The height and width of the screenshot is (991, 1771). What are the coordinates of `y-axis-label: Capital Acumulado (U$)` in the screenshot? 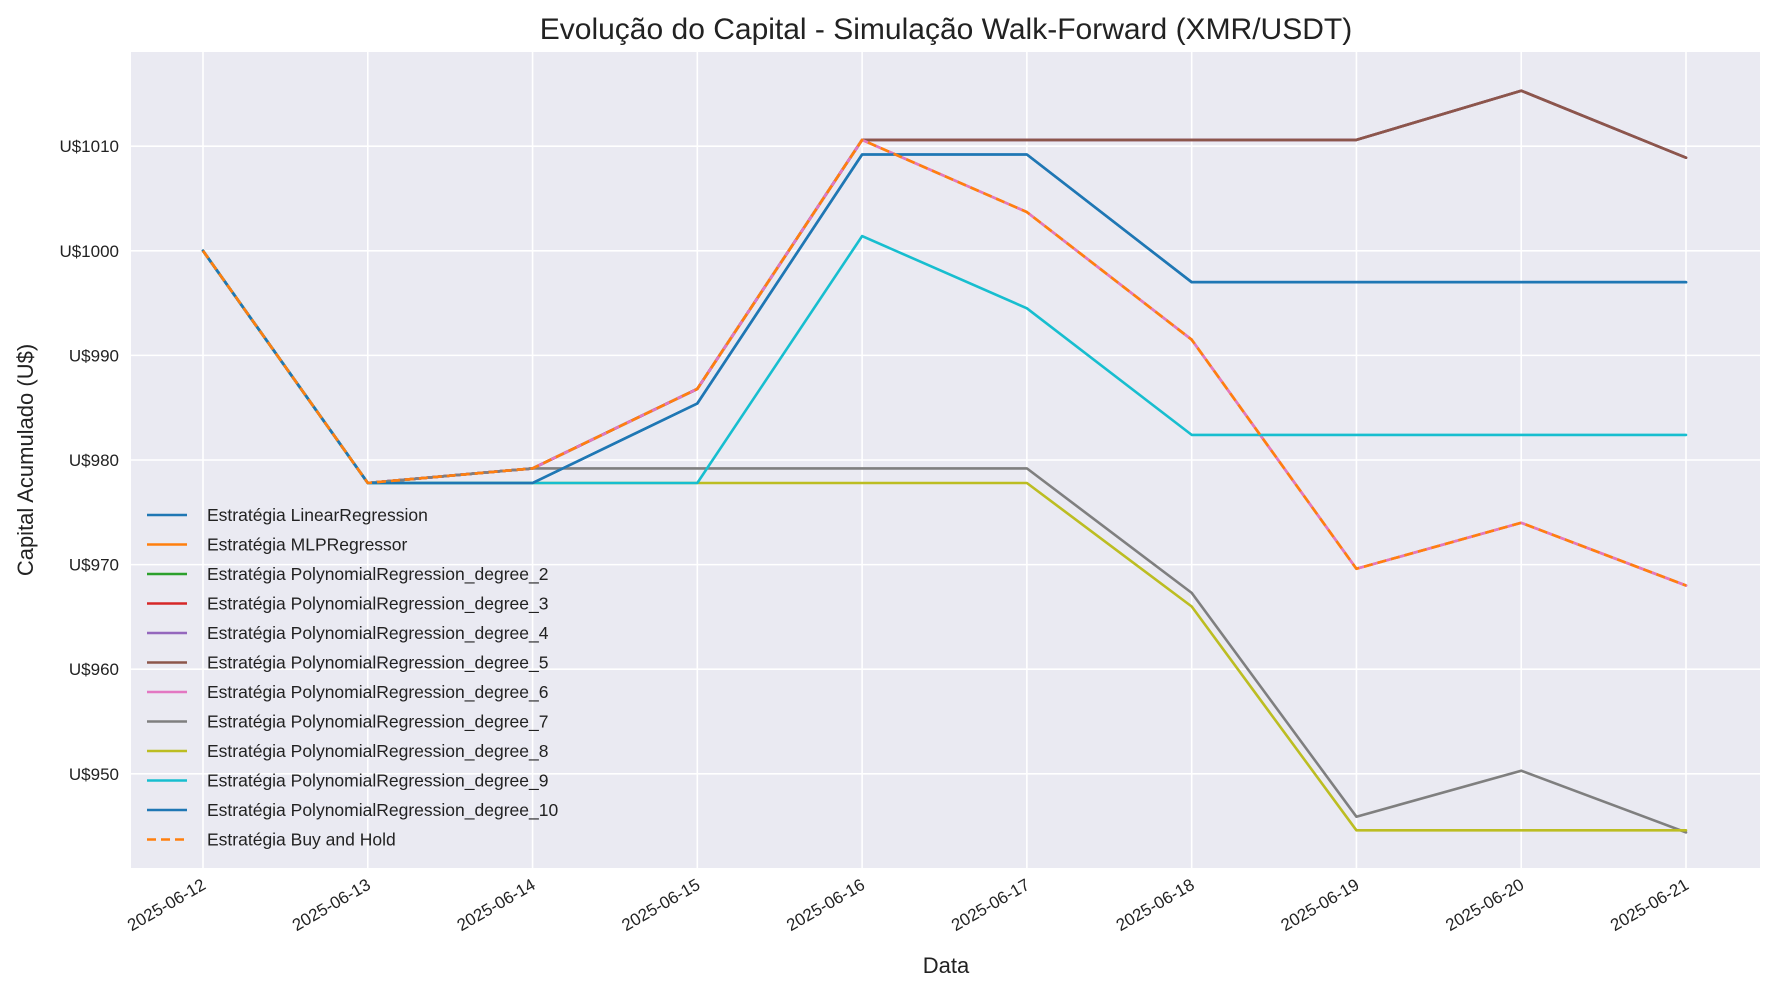 It's located at (25, 460).